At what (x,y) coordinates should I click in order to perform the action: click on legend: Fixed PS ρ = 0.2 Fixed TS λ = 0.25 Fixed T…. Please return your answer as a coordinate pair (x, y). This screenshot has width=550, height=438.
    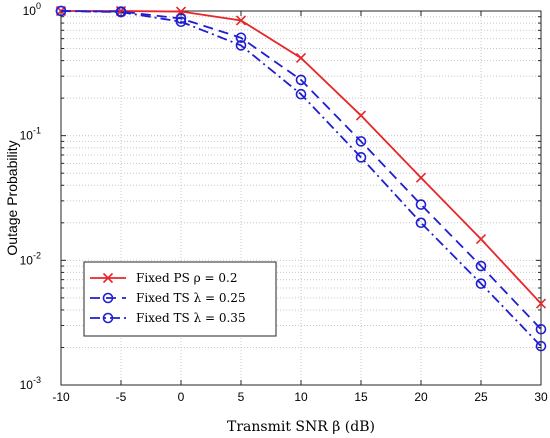
    Looking at the image, I should click on (180, 299).